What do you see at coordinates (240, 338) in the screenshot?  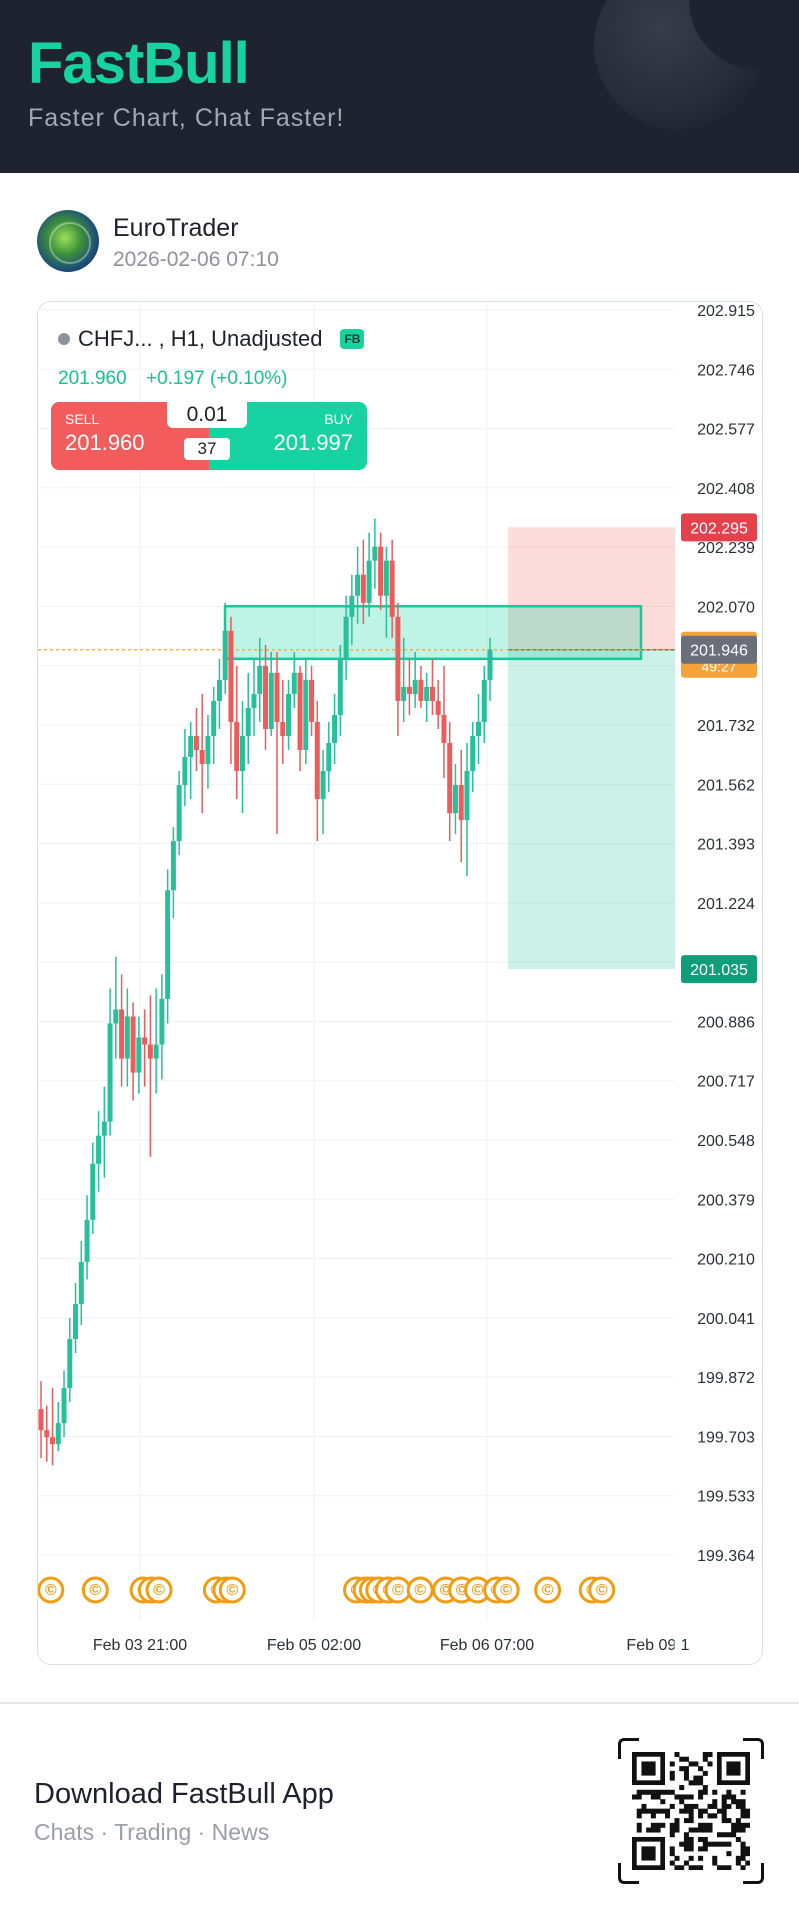 I see `symbol-timeframe: , H1, Unadjusted` at bounding box center [240, 338].